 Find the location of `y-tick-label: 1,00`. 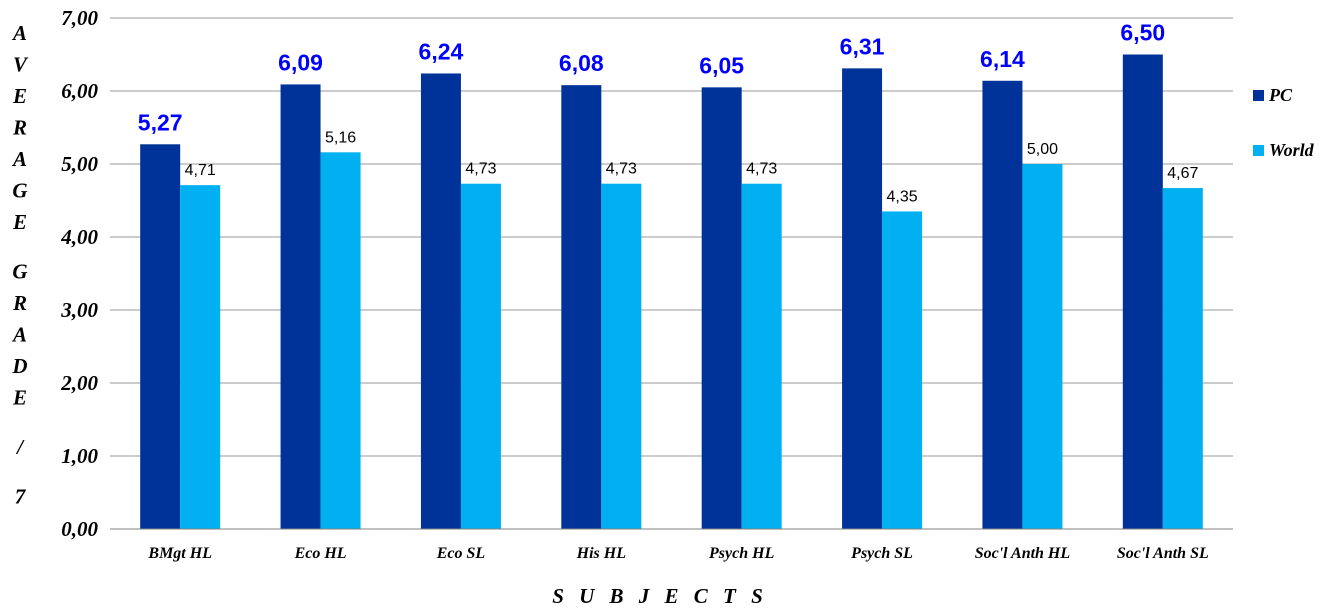

y-tick-label: 1,00 is located at coordinates (79, 456).